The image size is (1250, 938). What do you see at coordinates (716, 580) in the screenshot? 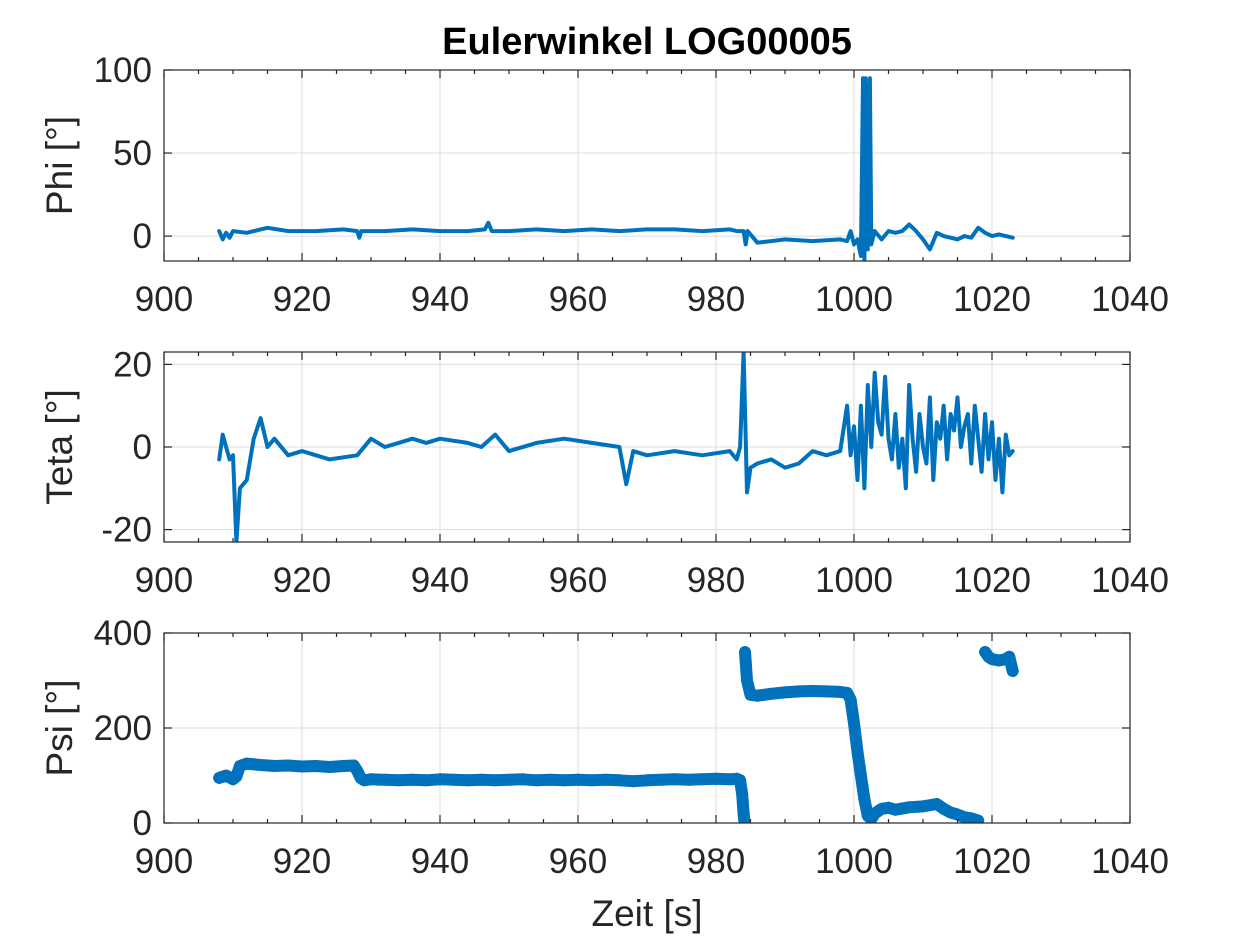
I see `teta-xtick-label-4: 980` at bounding box center [716, 580].